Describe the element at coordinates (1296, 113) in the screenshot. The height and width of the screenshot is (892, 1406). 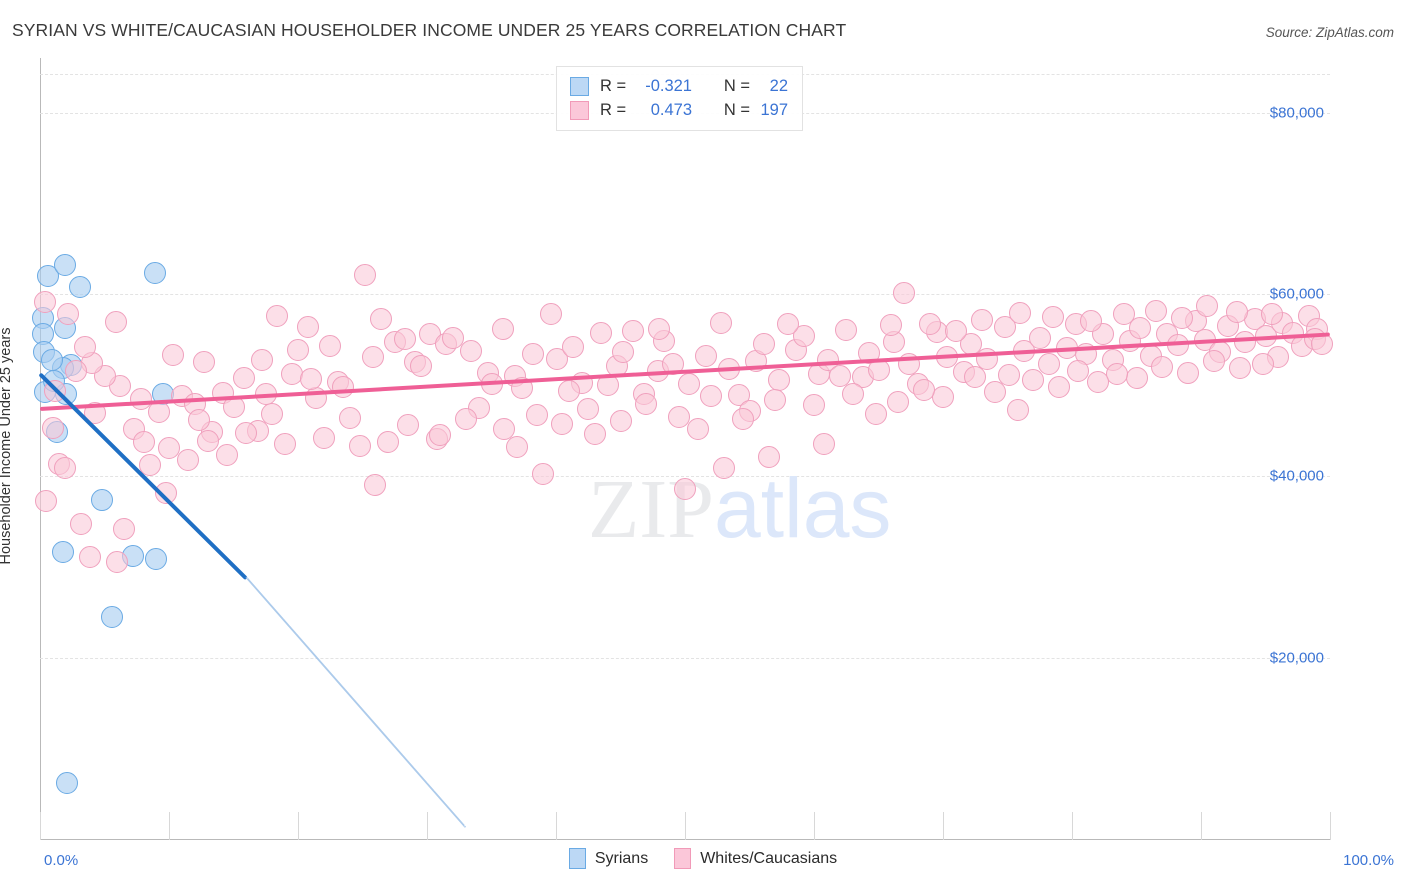
I see `y-axis-tick-label: $80,000` at that location.